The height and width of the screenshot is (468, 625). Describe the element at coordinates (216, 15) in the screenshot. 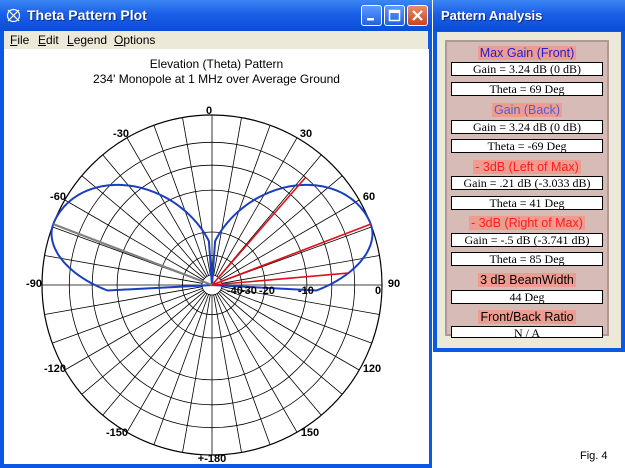

I see `title-bar: Theta Pattern Plot` at that location.